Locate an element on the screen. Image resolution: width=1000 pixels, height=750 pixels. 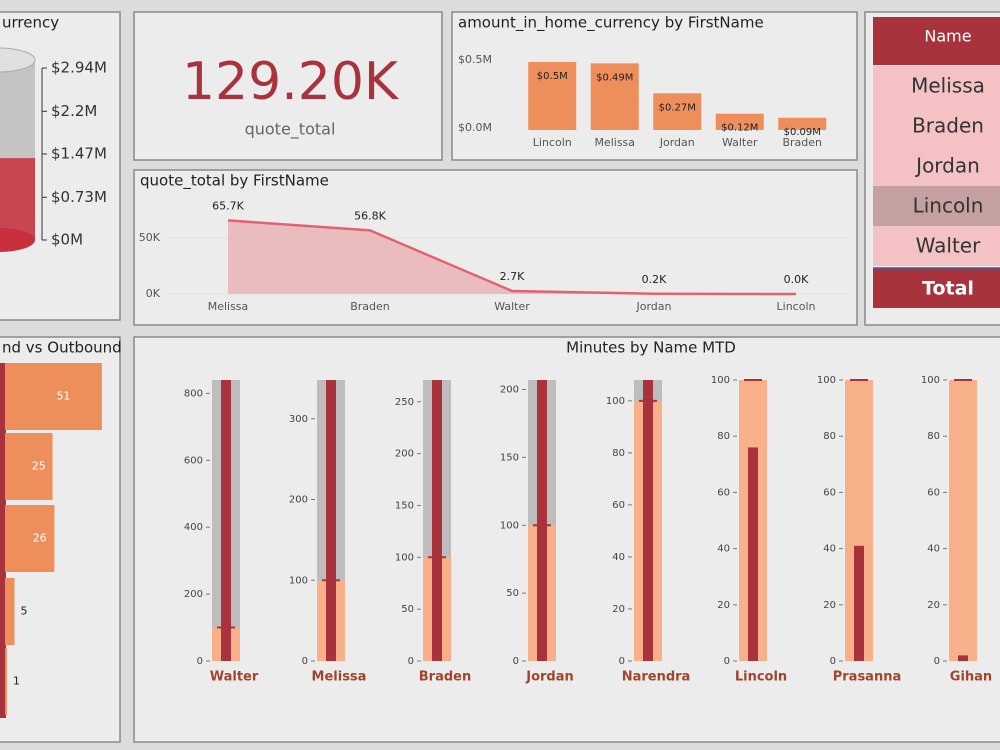
value-label: $0.49M is located at coordinates (614, 77).